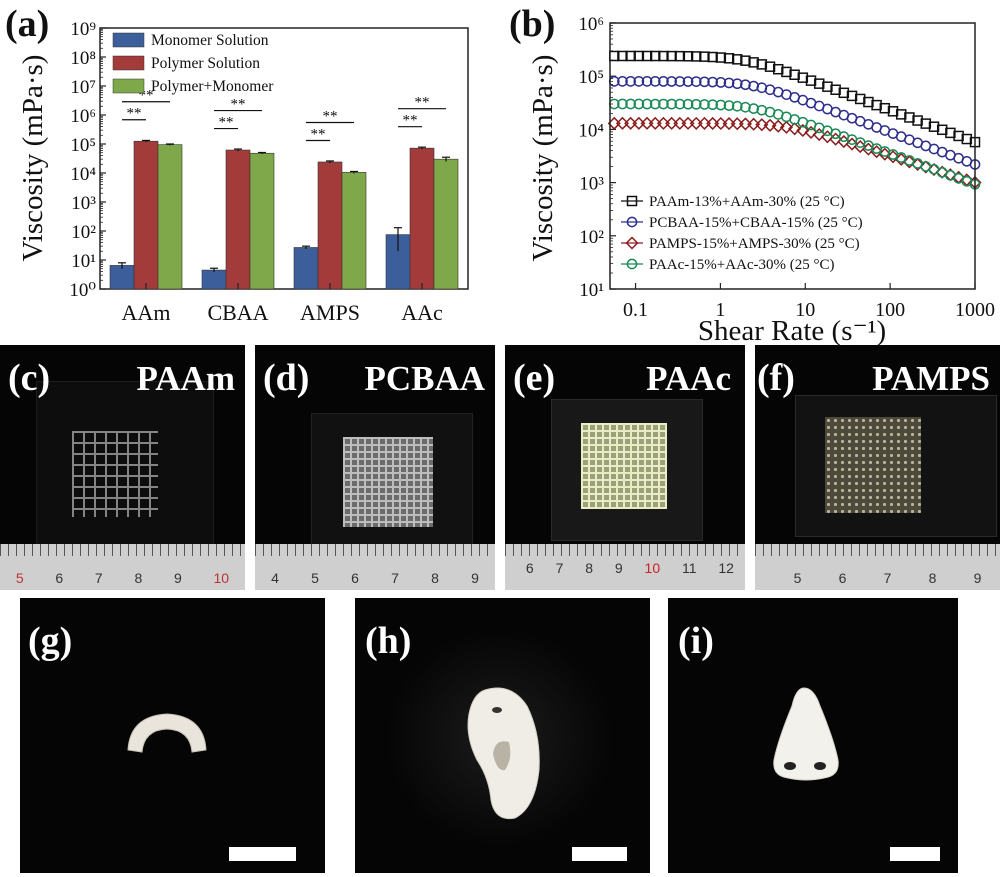 This screenshot has height=877, width=1000. I want to click on sample-name-d: PCBAA, so click(424, 378).